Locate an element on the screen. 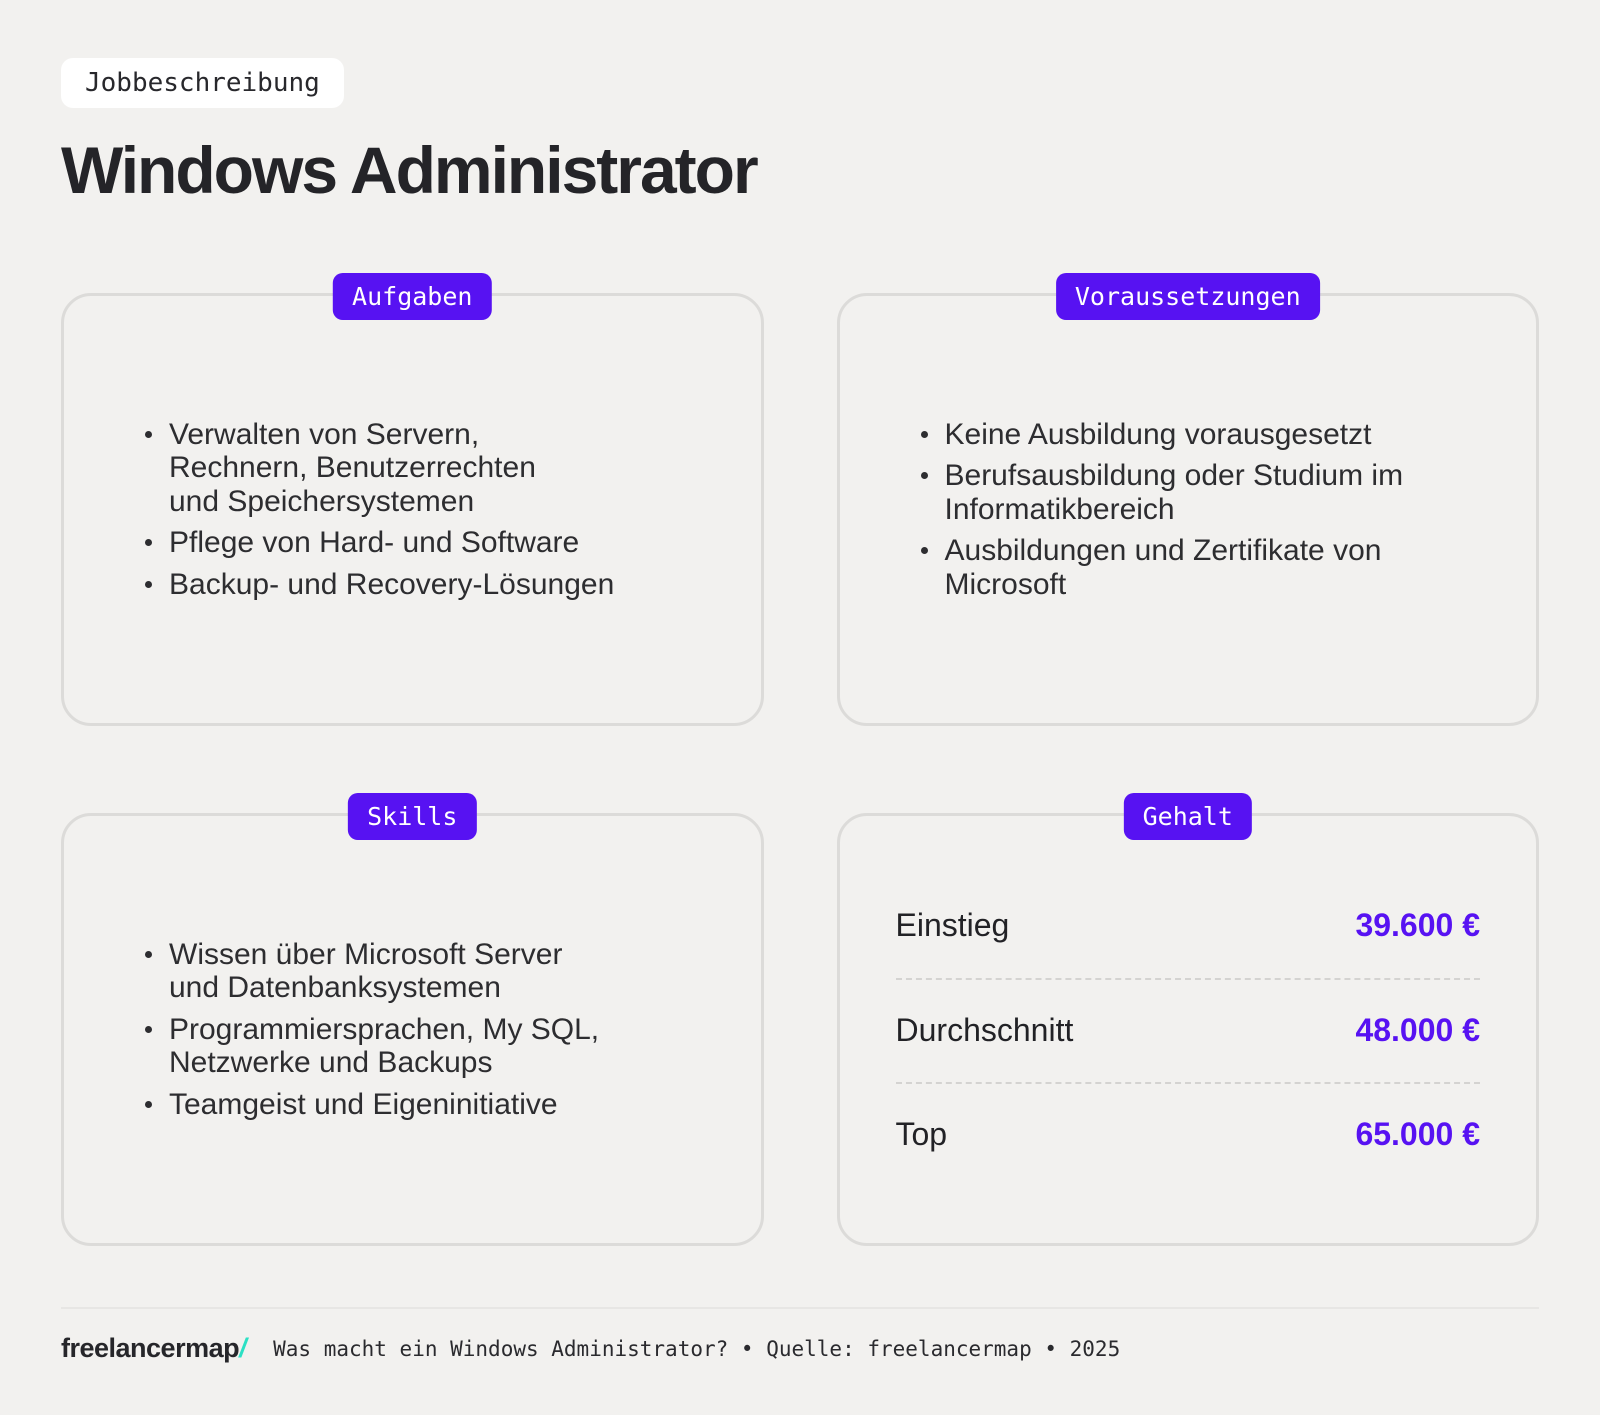 The image size is (1600, 1415). card-badge-gehalt: Gehalt is located at coordinates (1187, 816).